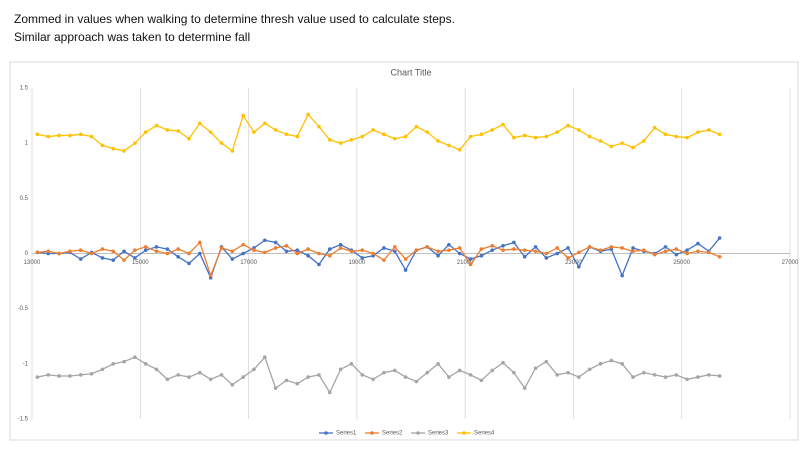 The width and height of the screenshot is (800, 450). What do you see at coordinates (357, 263) in the screenshot?
I see `x-tick-label: 19000` at bounding box center [357, 263].